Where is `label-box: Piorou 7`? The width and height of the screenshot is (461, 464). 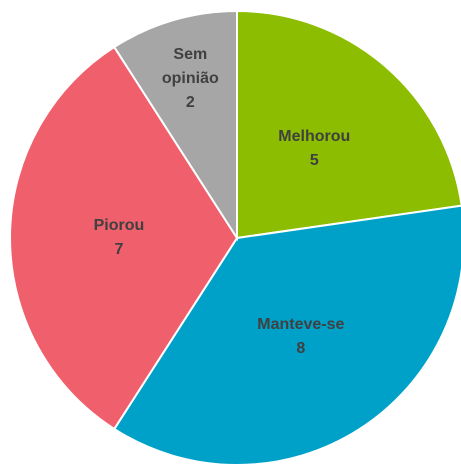
label-box: Piorou 7 is located at coordinates (119, 238).